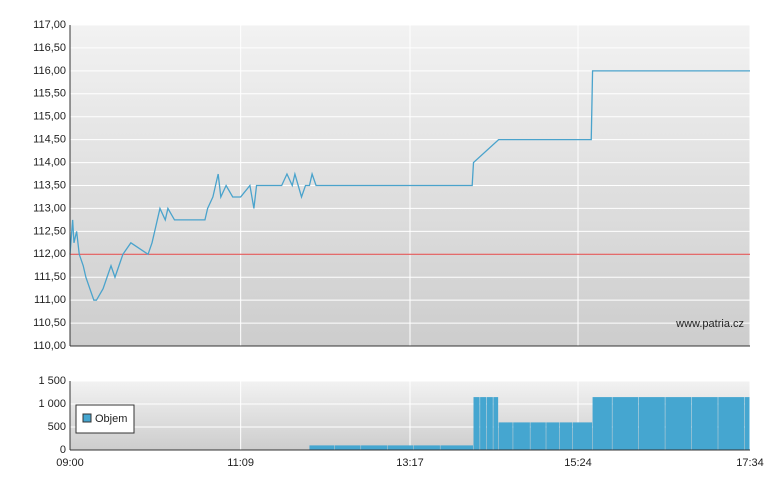  I want to click on y-tick-label: 500, so click(57, 427).